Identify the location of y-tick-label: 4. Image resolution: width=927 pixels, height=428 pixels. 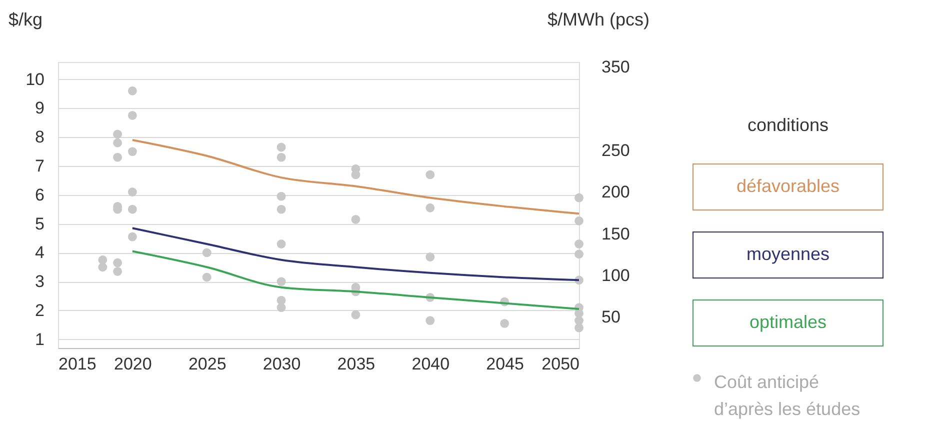
(39, 252).